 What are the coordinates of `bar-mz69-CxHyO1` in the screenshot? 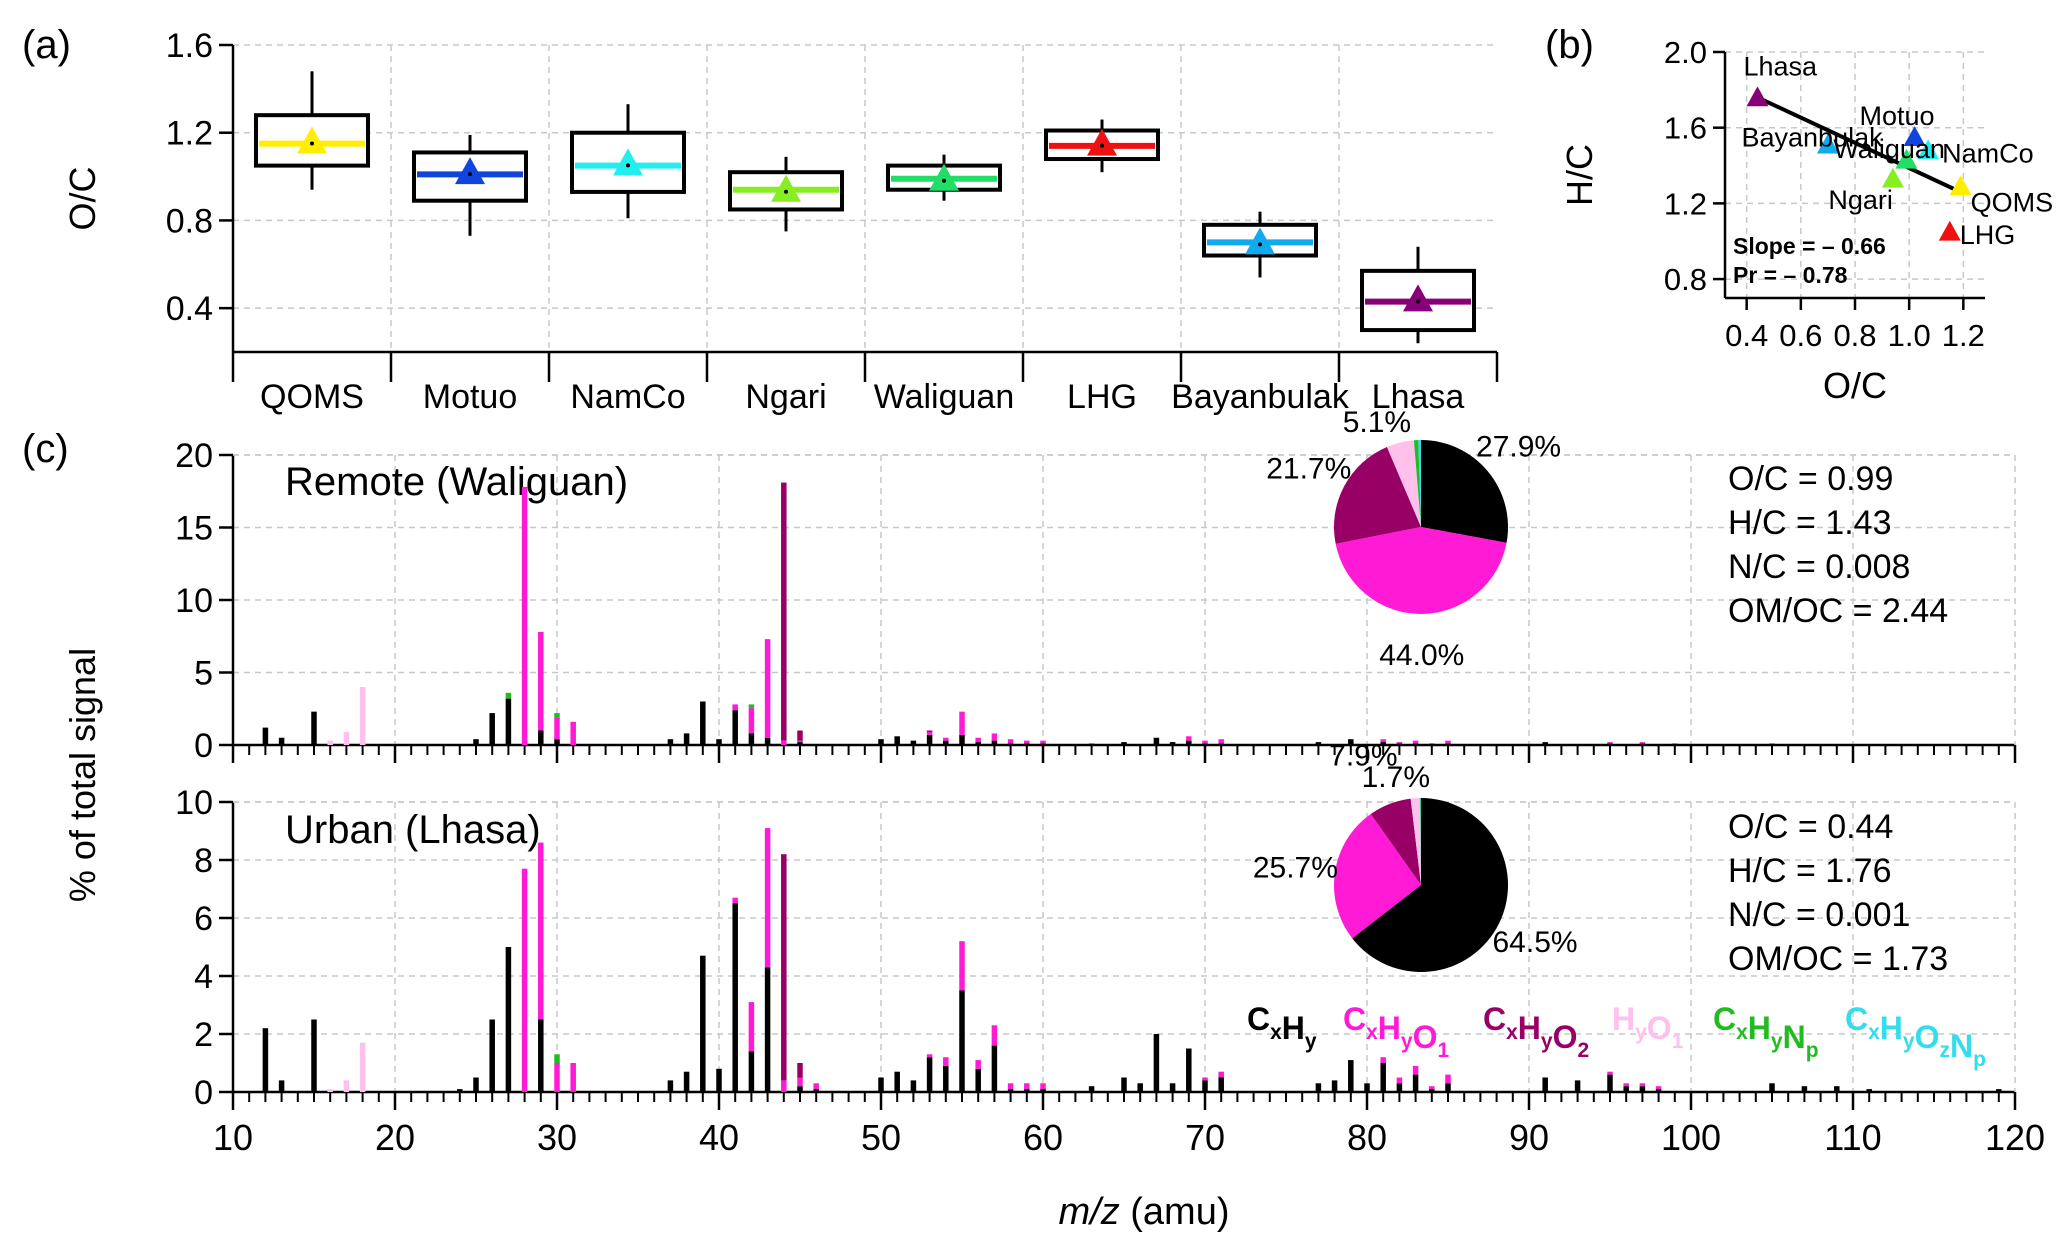 It's located at (1189, 738).